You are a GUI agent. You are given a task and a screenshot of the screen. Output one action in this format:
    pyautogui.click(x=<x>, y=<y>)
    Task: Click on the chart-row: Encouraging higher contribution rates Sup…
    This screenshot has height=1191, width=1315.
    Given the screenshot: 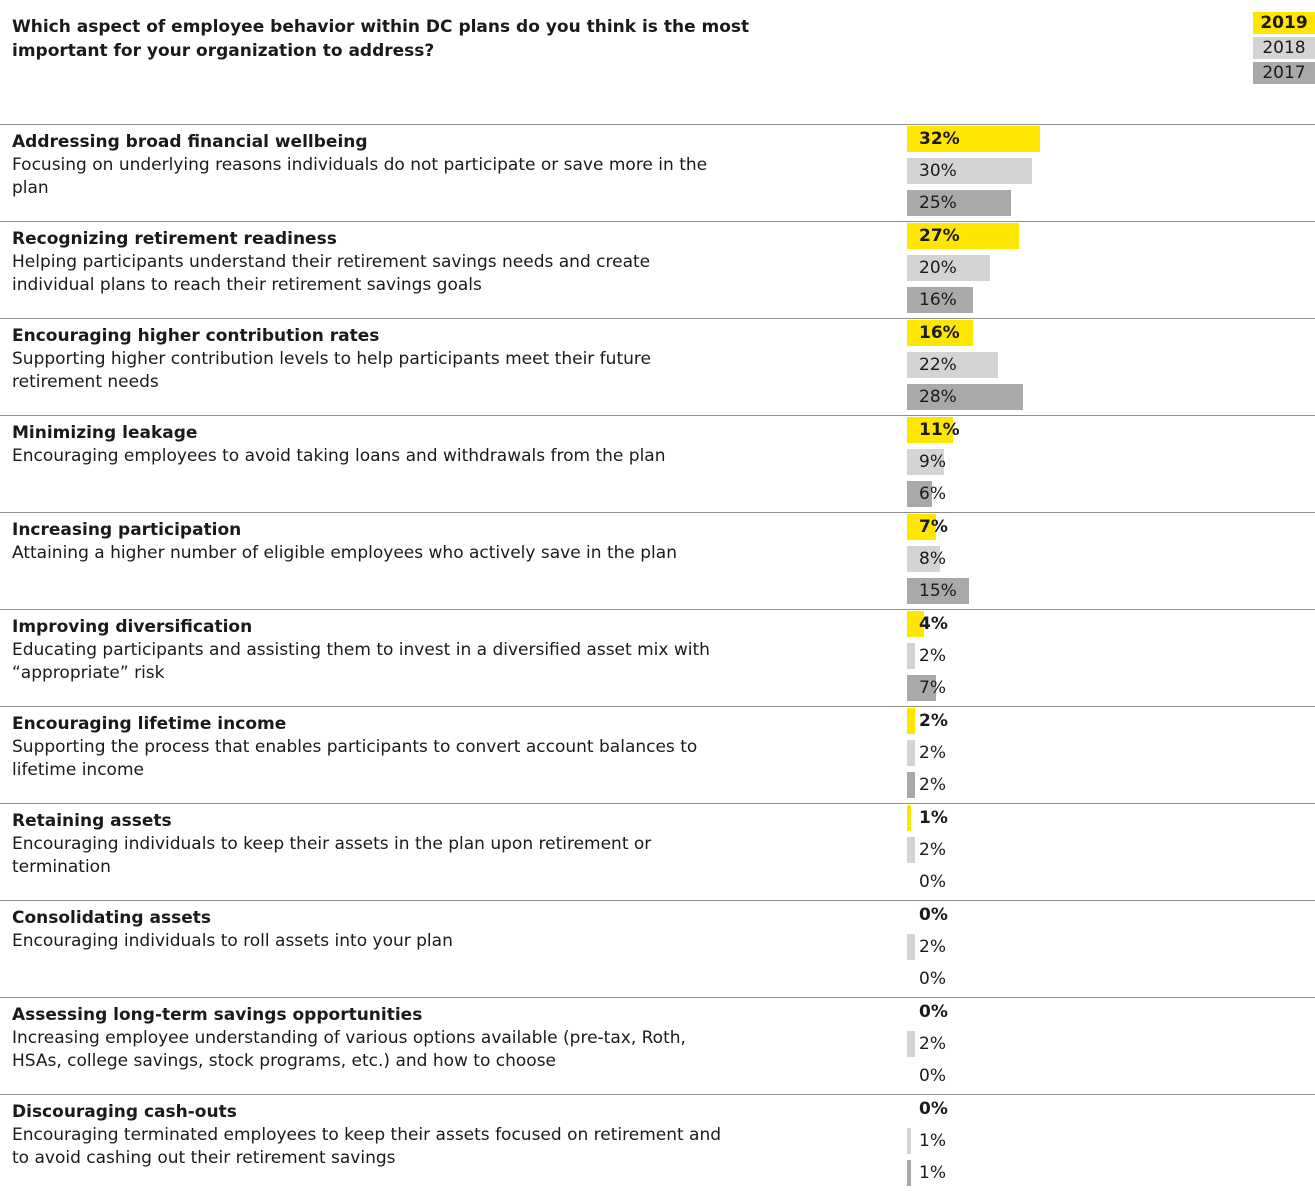 What is the action you would take?
    pyautogui.click(x=657, y=366)
    